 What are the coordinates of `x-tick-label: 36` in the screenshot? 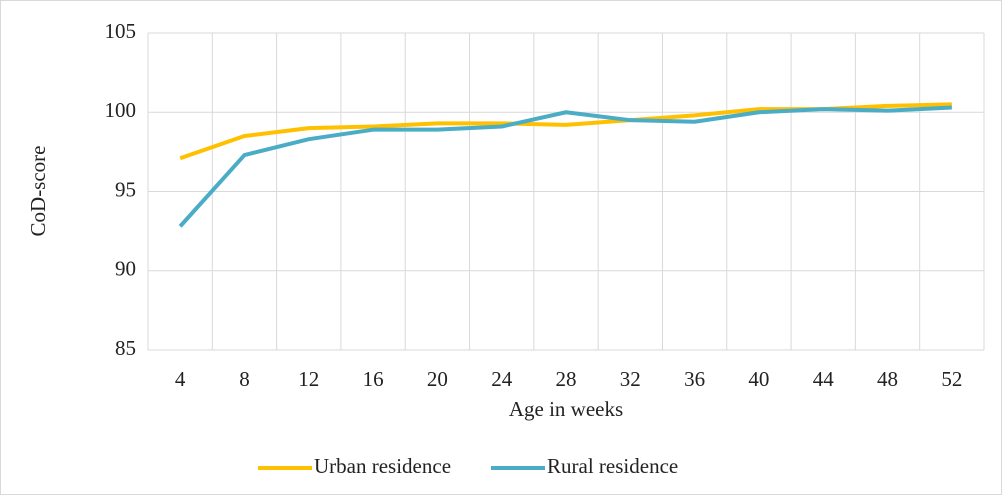 It's located at (694, 379).